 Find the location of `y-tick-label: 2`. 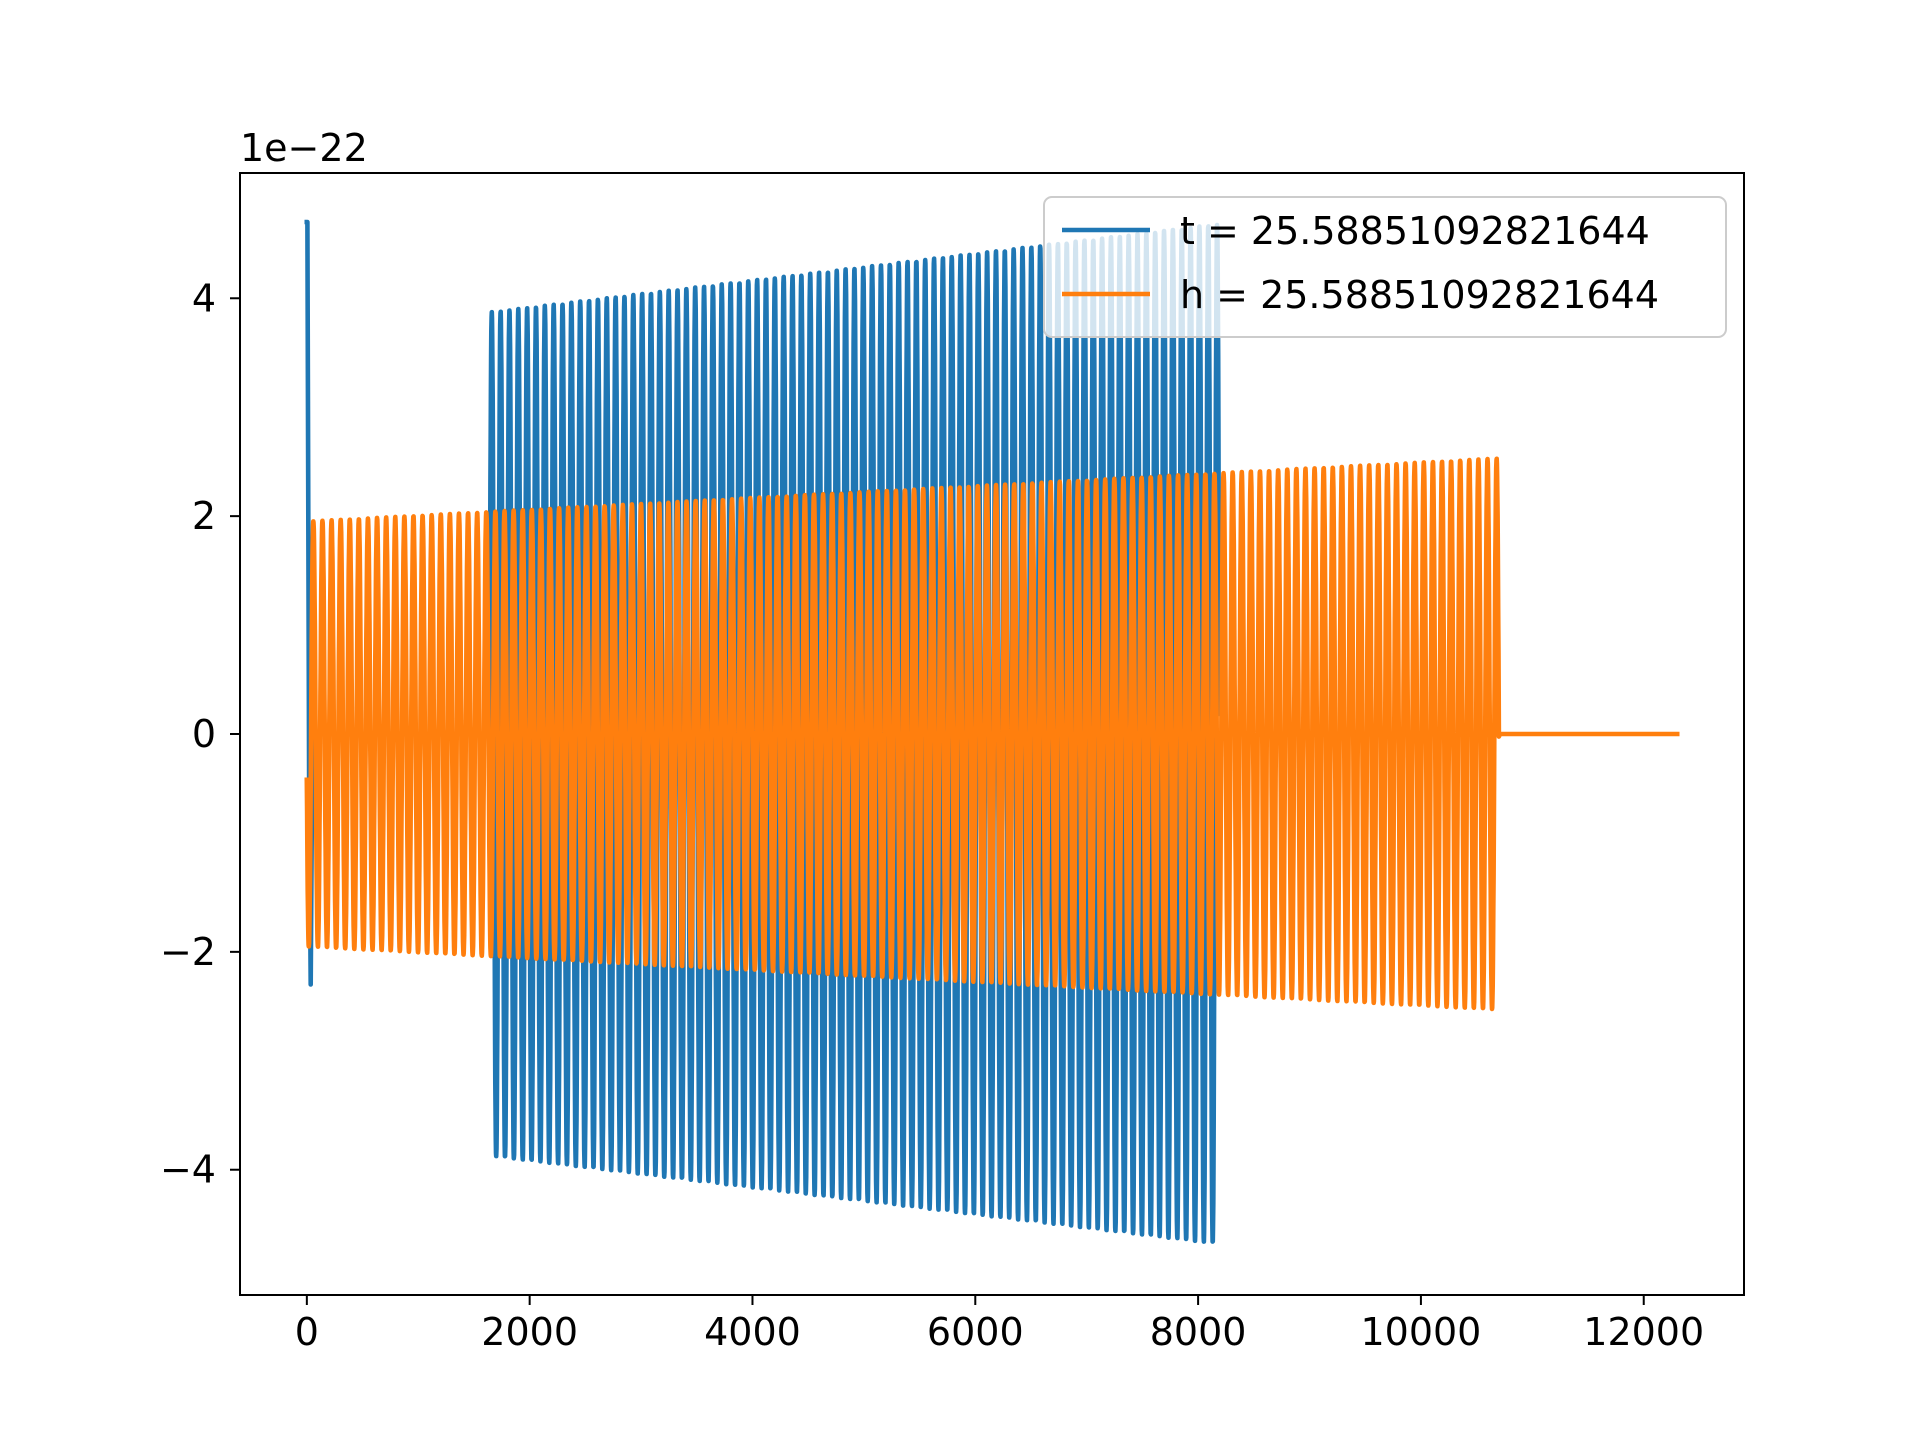

y-tick-label: 2 is located at coordinates (204, 516).